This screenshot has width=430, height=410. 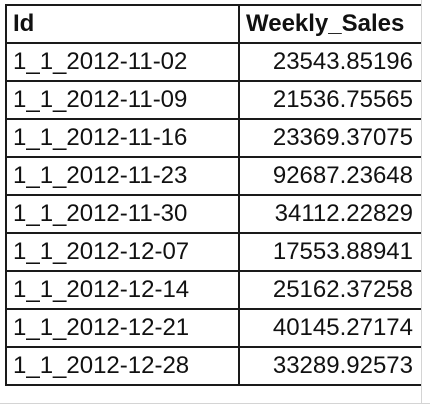 I want to click on sheet-edge-right, so click(x=425, y=205).